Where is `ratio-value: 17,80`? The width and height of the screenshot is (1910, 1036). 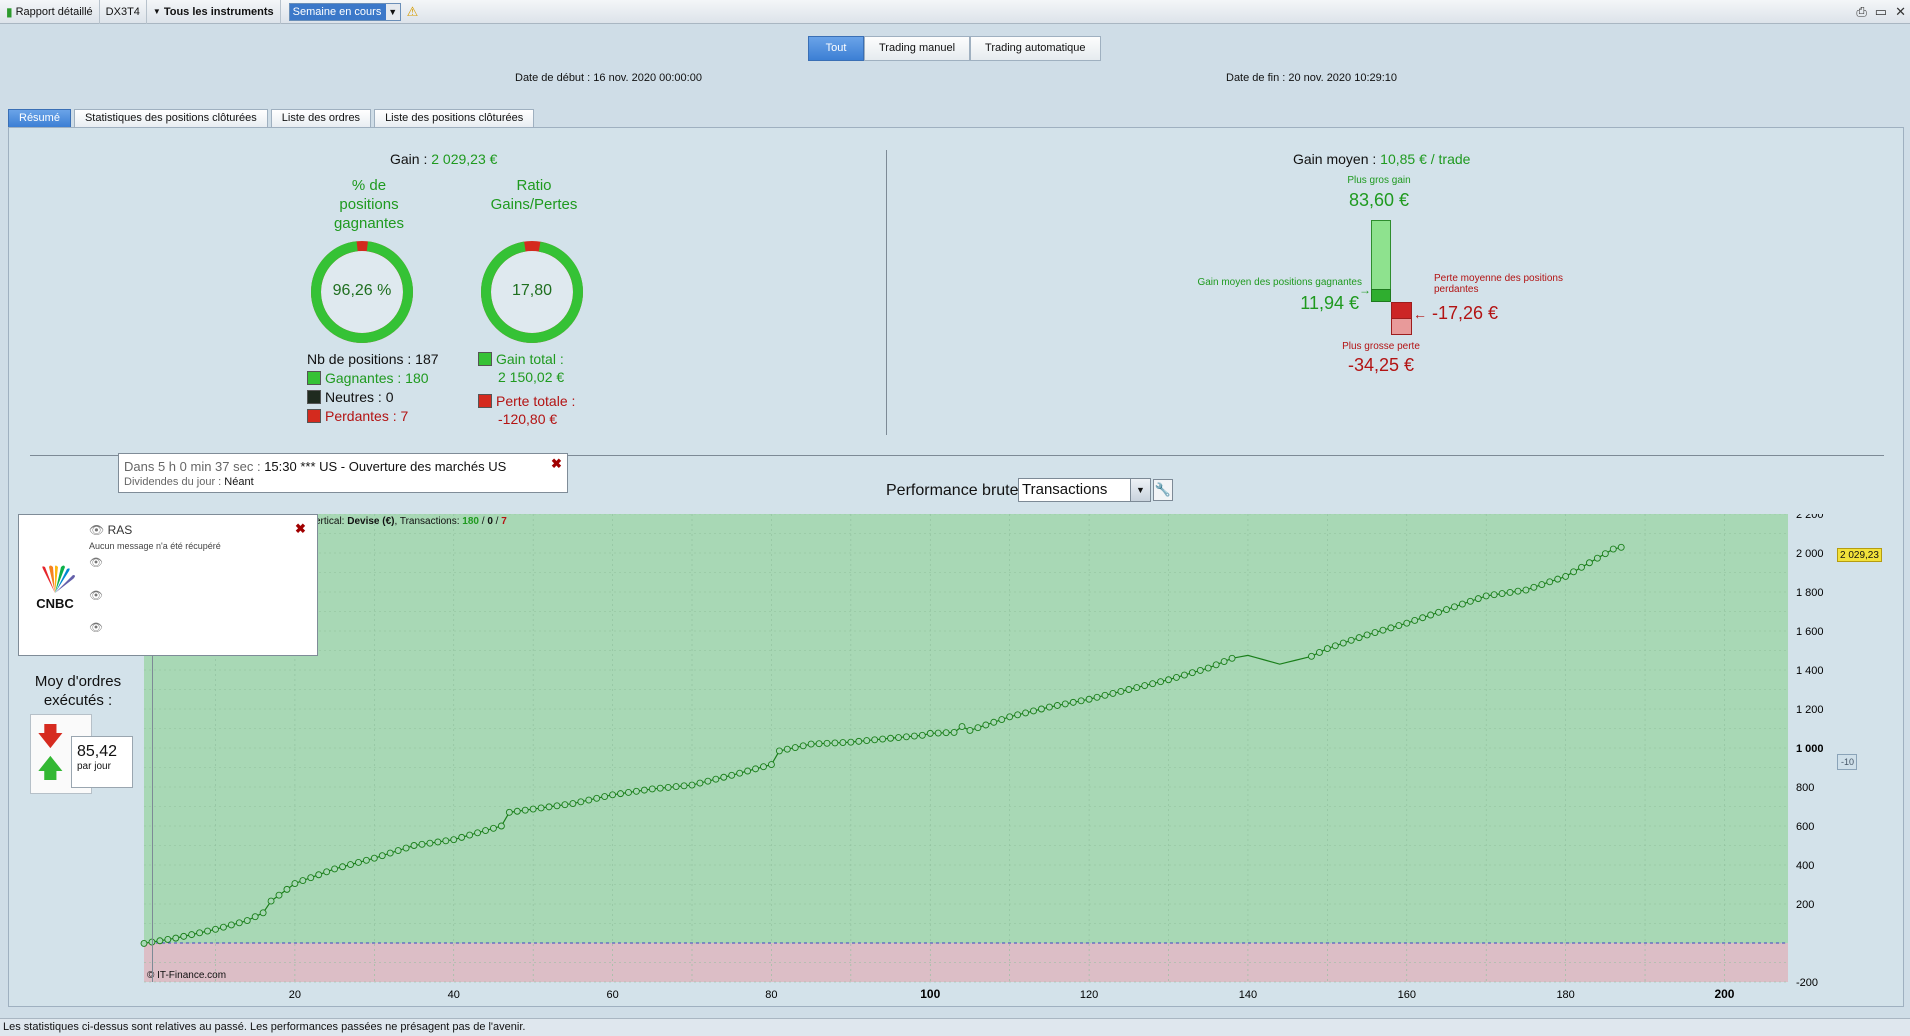 ratio-value: 17,80 is located at coordinates (532, 290).